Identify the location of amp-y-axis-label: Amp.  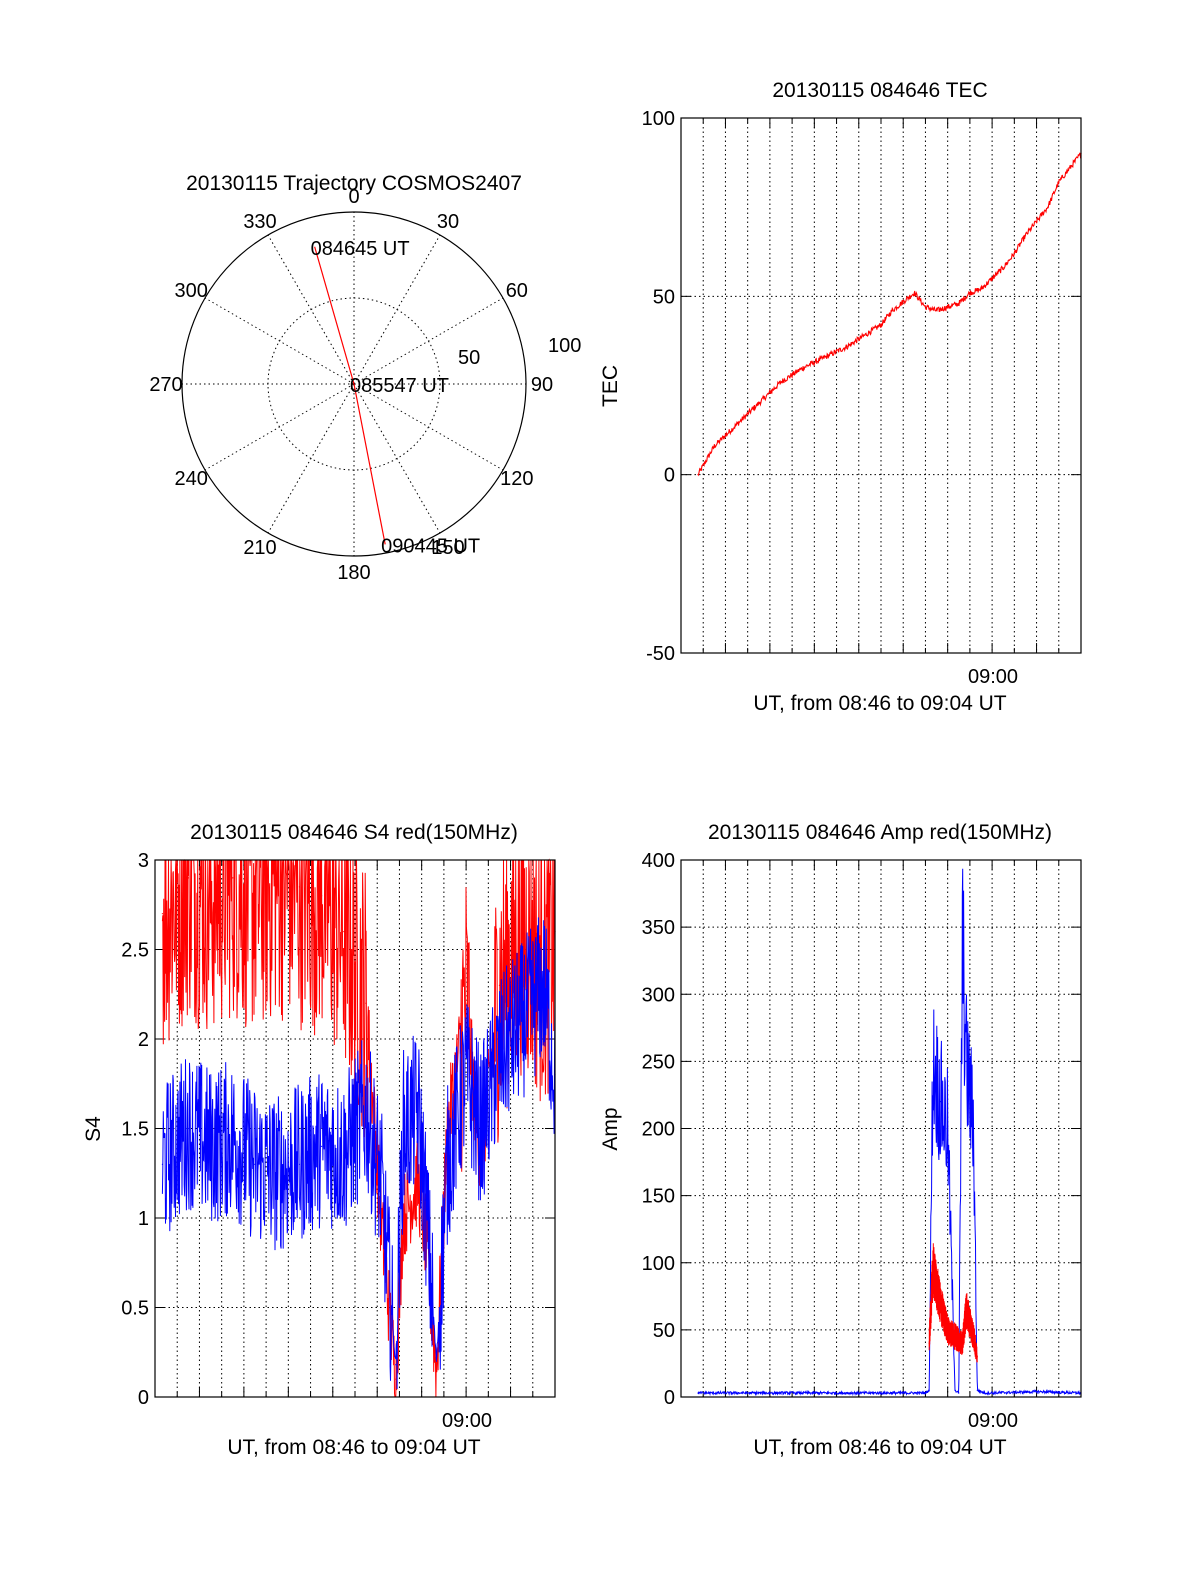
(610, 1128).